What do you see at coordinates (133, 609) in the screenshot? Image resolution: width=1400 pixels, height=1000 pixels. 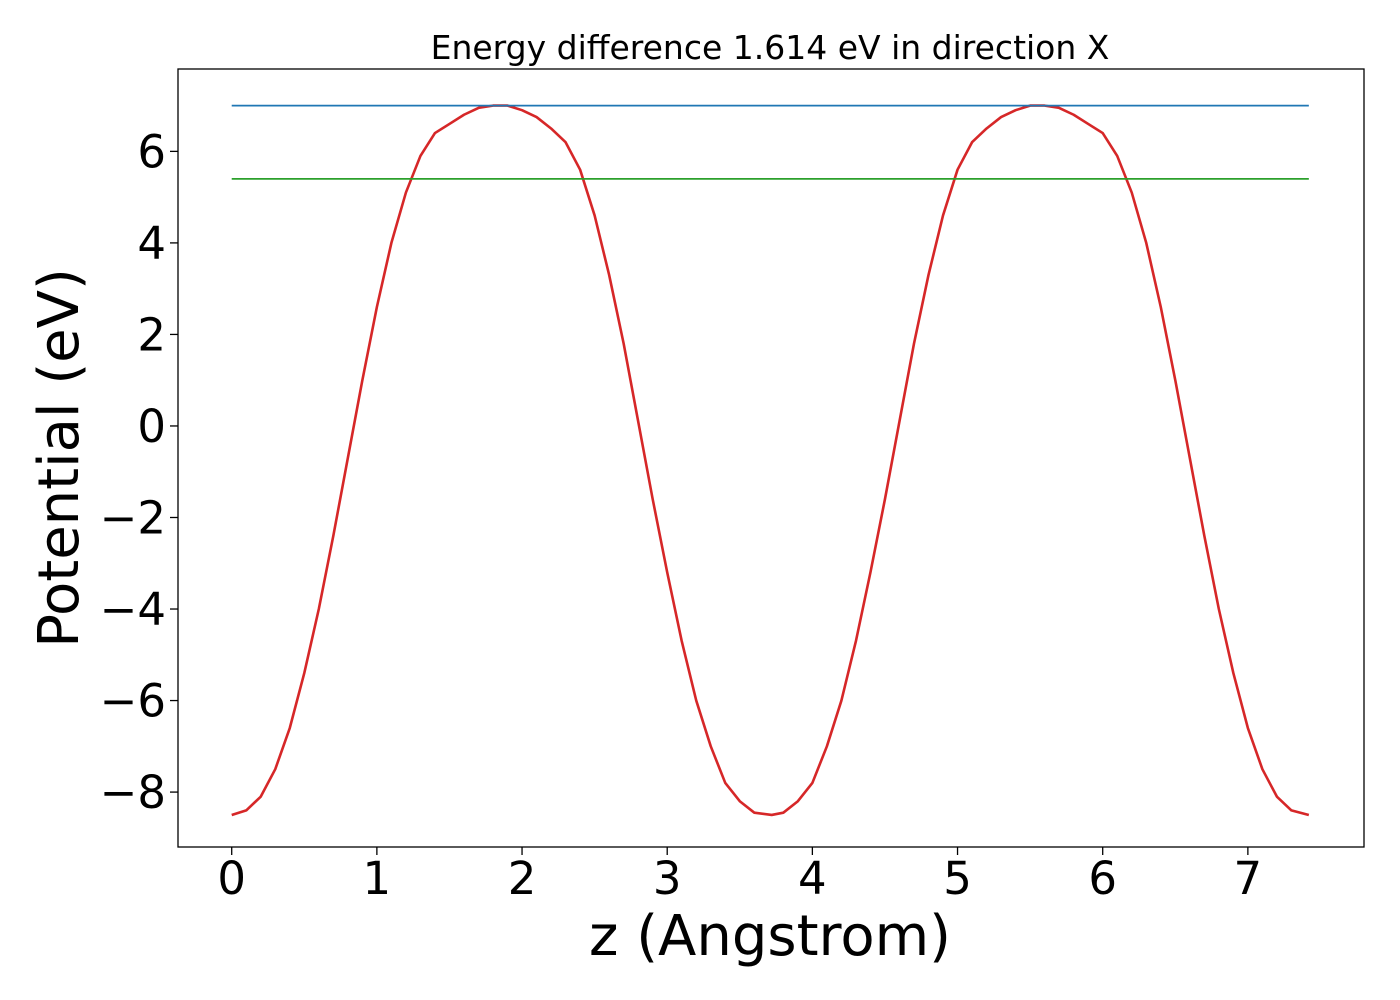 I see `y-tick-label: −4` at bounding box center [133, 609].